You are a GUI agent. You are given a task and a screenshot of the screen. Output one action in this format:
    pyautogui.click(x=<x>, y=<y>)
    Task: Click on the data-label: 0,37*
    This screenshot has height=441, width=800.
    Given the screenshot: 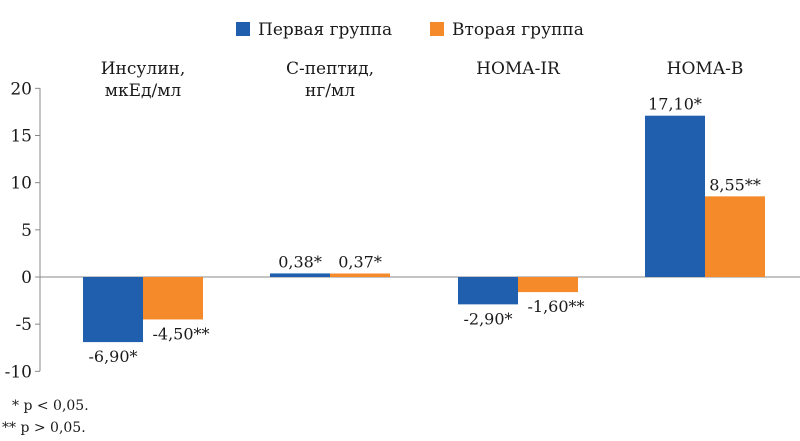 What is the action you would take?
    pyautogui.click(x=360, y=262)
    